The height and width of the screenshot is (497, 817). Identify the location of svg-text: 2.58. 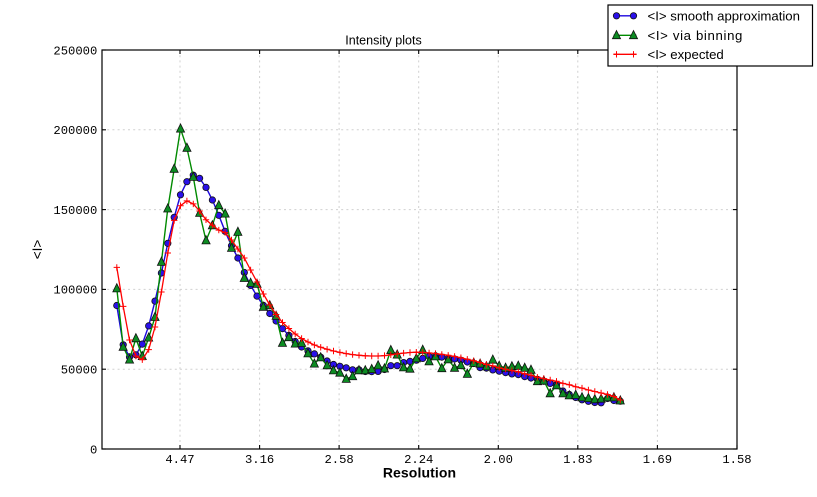
(338, 460).